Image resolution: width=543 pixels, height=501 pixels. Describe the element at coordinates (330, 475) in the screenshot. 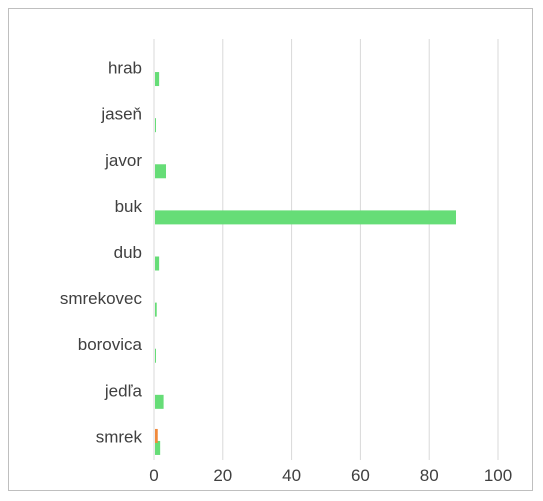

I see `x-tick-labels: 0 20 40 60 80 100` at that location.